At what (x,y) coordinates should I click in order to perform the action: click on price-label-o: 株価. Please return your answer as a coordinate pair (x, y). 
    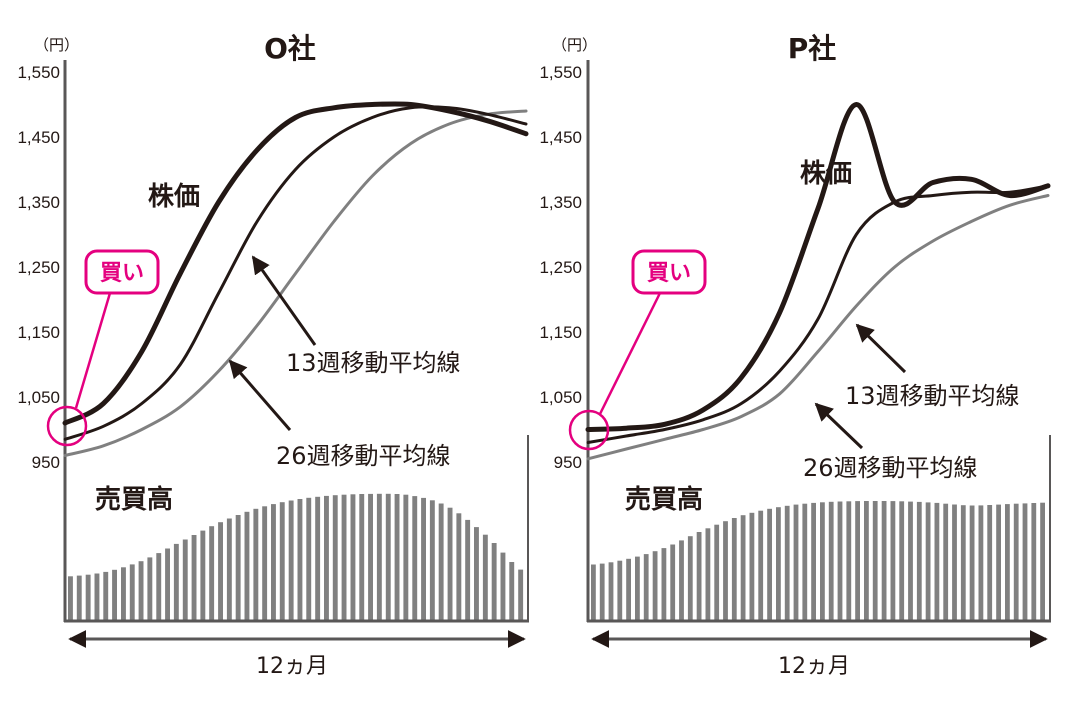
    Looking at the image, I should click on (174, 197).